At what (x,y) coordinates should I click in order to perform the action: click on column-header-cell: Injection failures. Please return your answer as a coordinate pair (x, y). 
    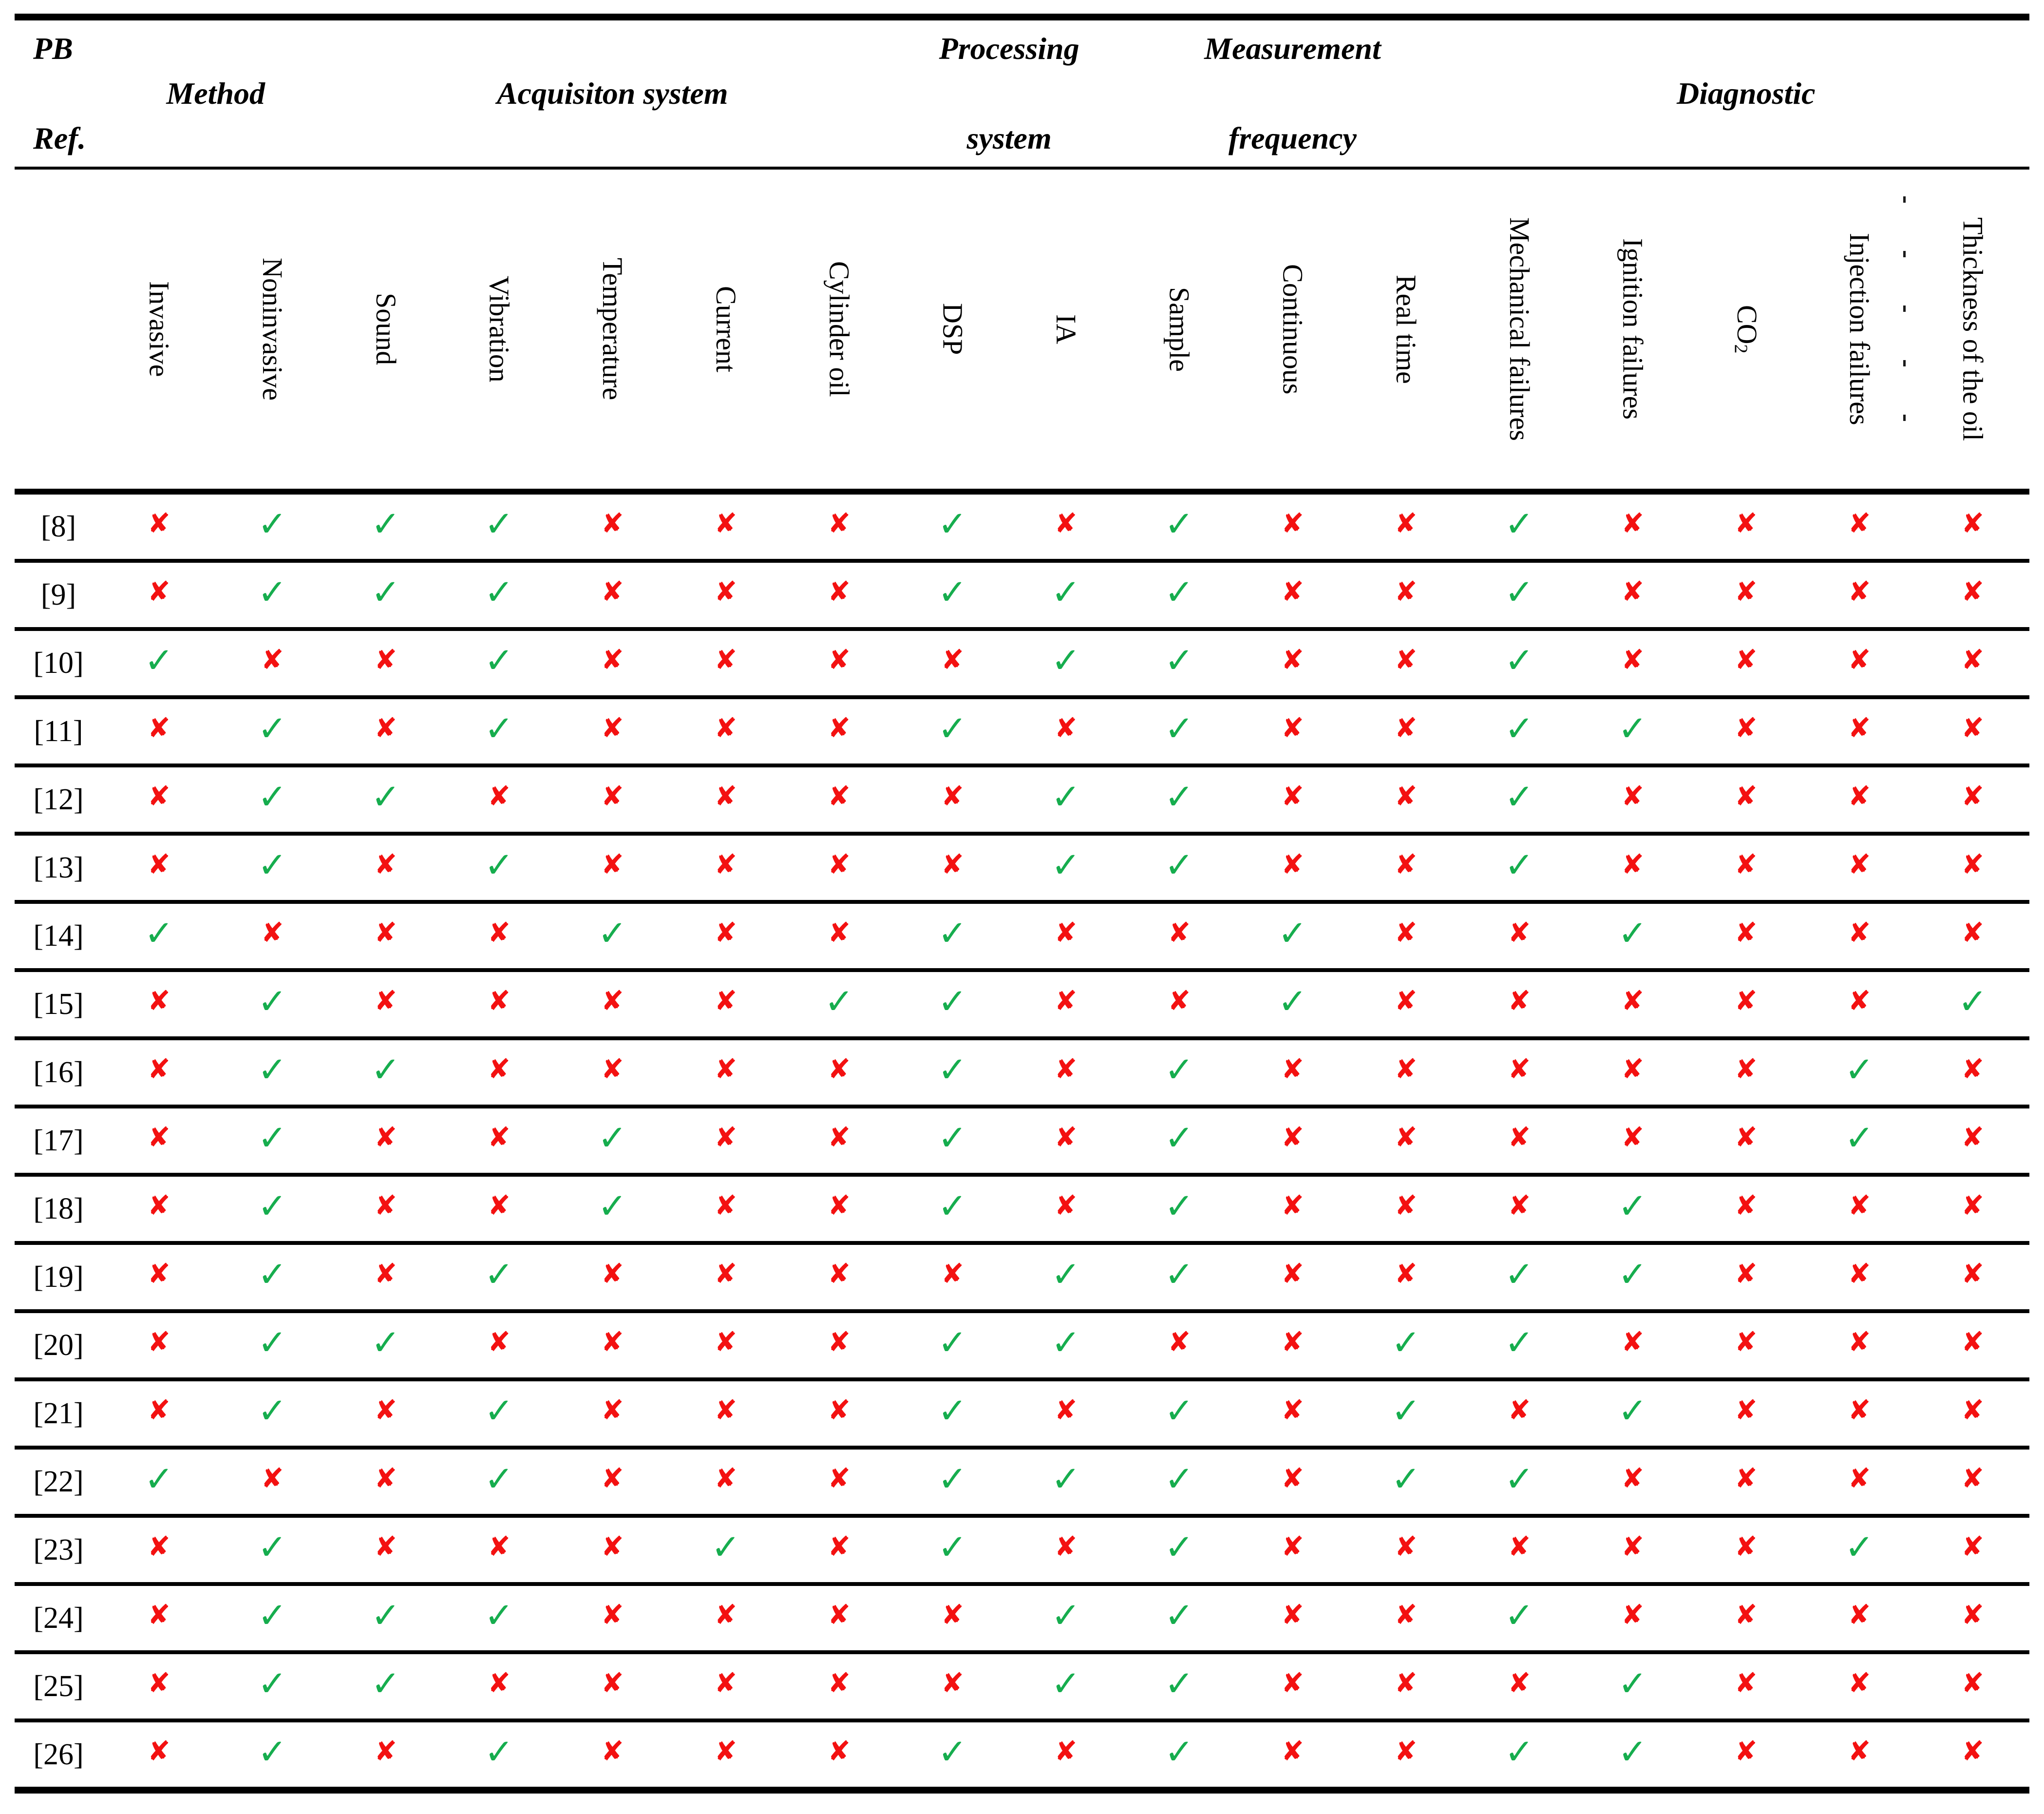
    Looking at the image, I should click on (1859, 329).